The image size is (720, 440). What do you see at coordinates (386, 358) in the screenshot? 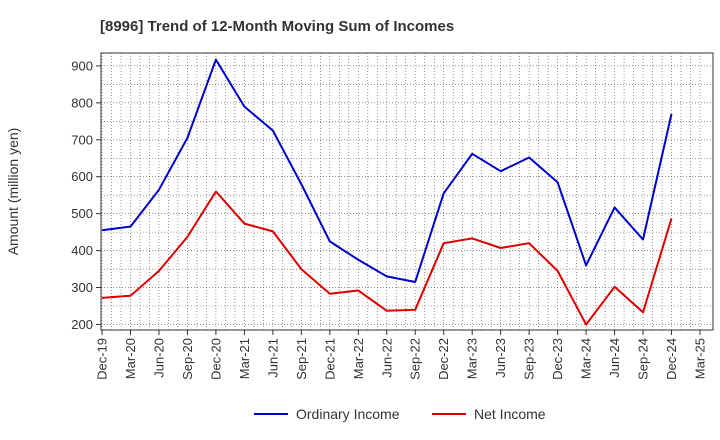
I see `x-tick-label: Jun-22` at bounding box center [386, 358].